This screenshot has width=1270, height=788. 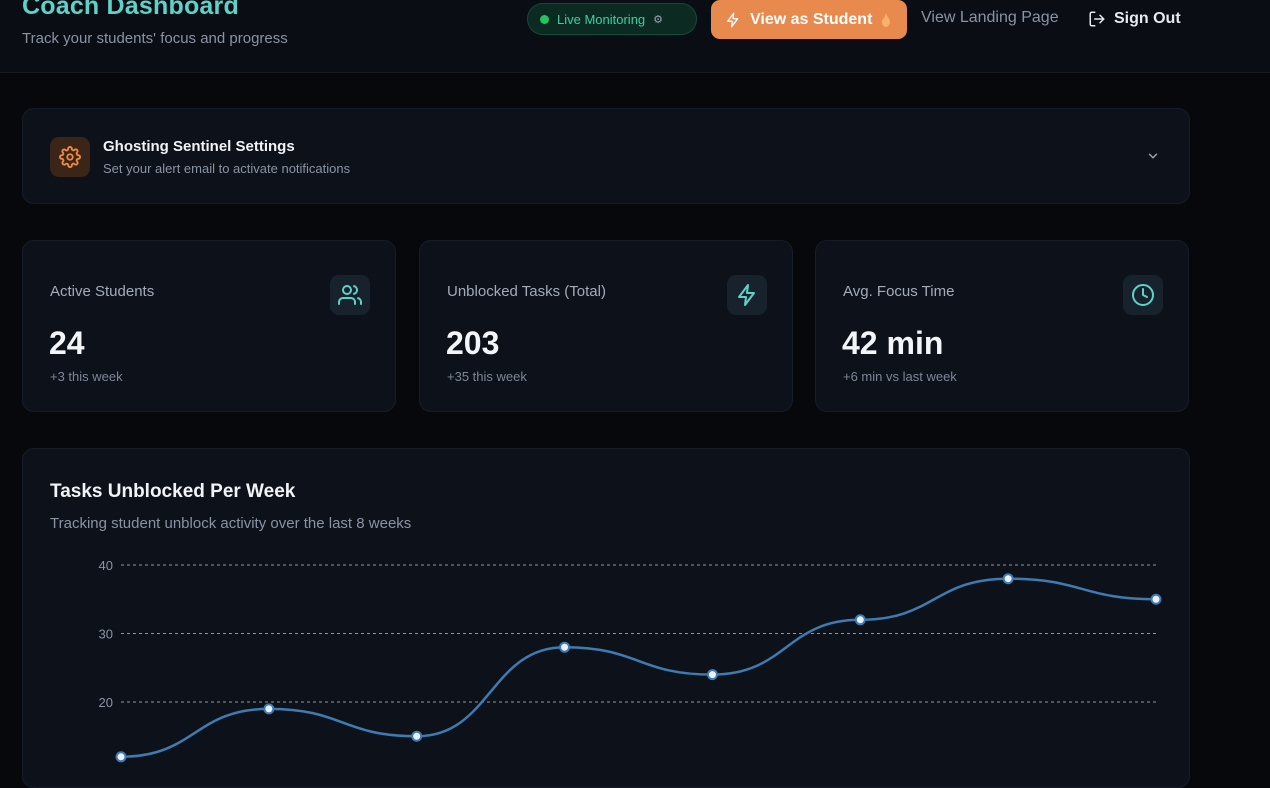 What do you see at coordinates (811, 19) in the screenshot?
I see `view-as-student-label: View as Student` at bounding box center [811, 19].